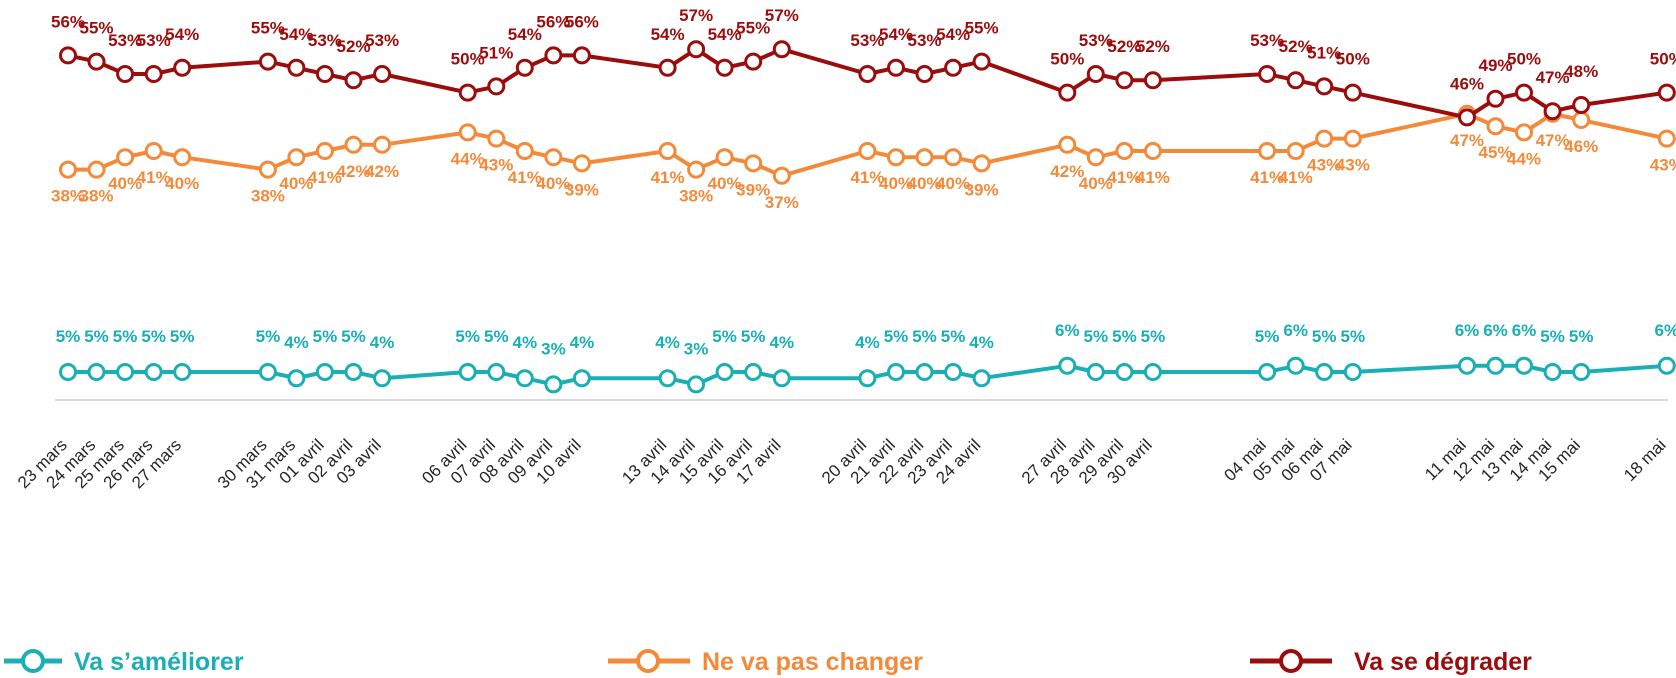  I want to click on data-label-unchanged: 45%, so click(1495, 152).